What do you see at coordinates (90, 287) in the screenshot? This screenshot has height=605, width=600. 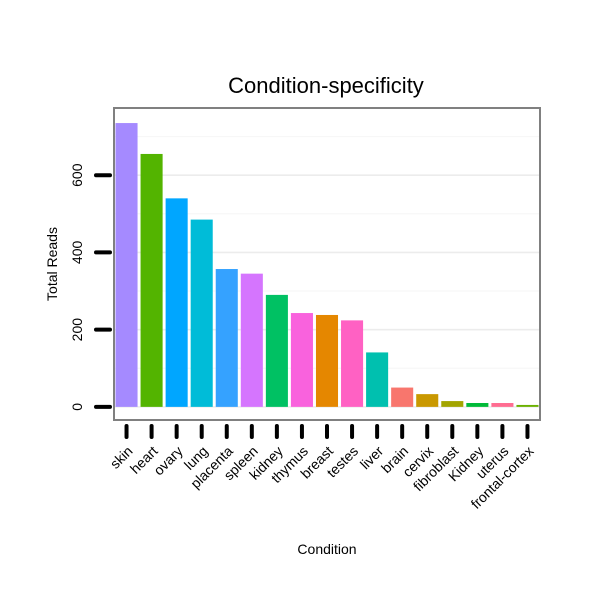 I see `y-axis-ticks: 0 200 400 600` at bounding box center [90, 287].